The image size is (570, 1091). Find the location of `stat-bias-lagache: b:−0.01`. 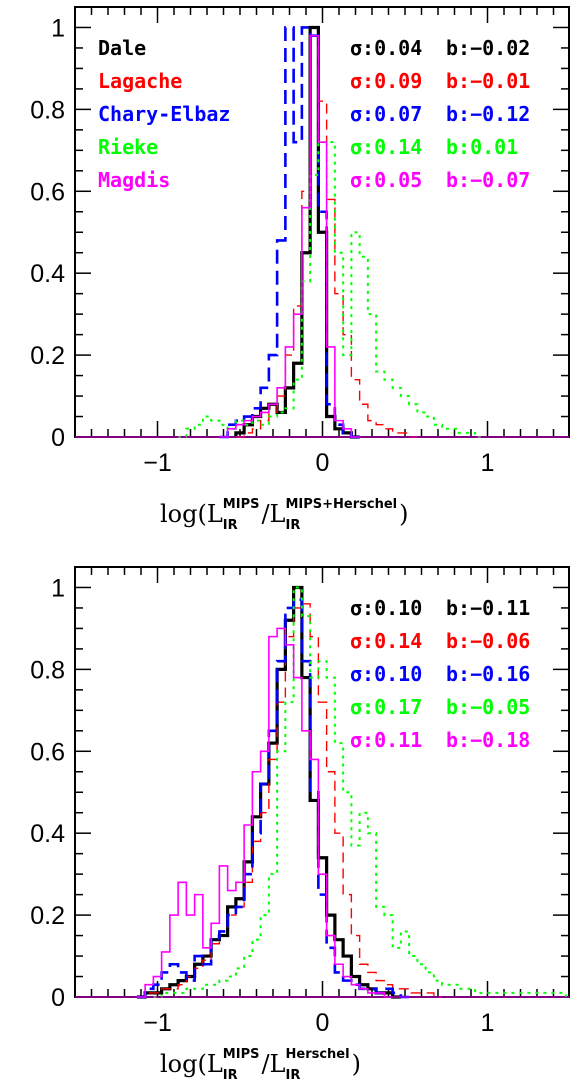

stat-bias-lagache: b:−0.01 is located at coordinates (488, 81).